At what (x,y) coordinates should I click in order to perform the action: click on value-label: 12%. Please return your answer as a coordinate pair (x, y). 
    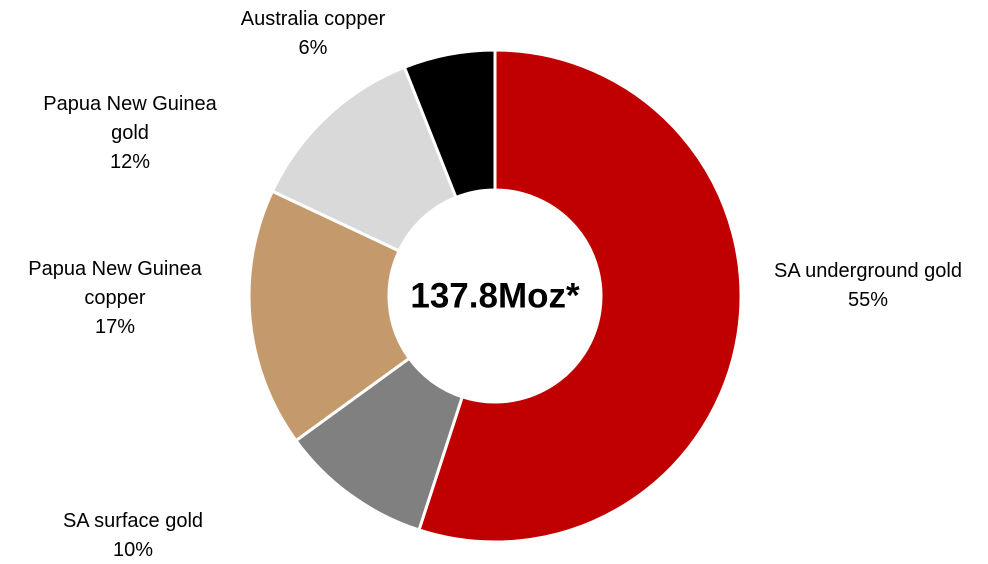
    Looking at the image, I should click on (130, 162).